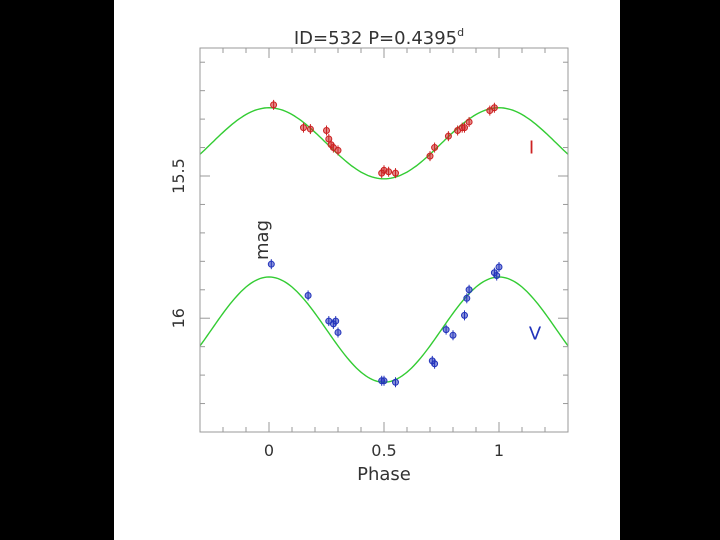  Describe the element at coordinates (379, 37) in the screenshot. I see `chart-title: ID=532 P=0.4395d` at that location.